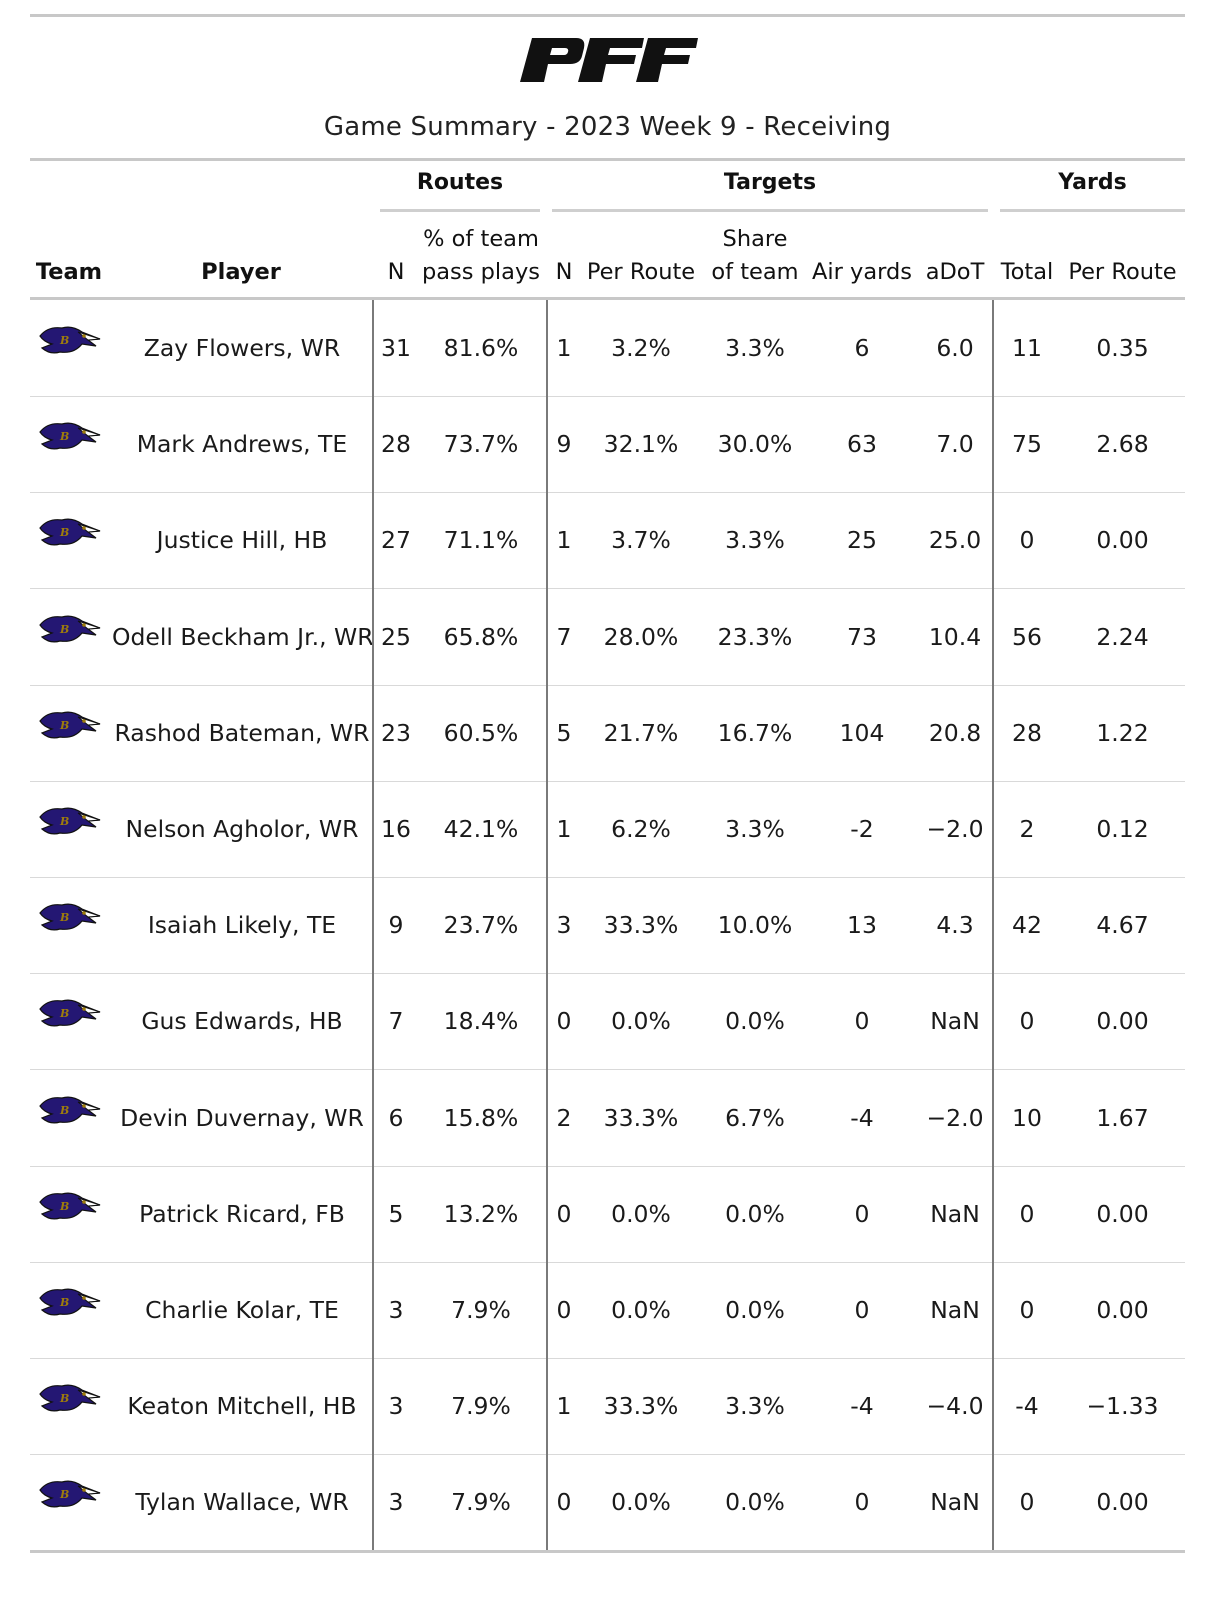  I want to click on target-share-cell: 3.3%, so click(755, 348).